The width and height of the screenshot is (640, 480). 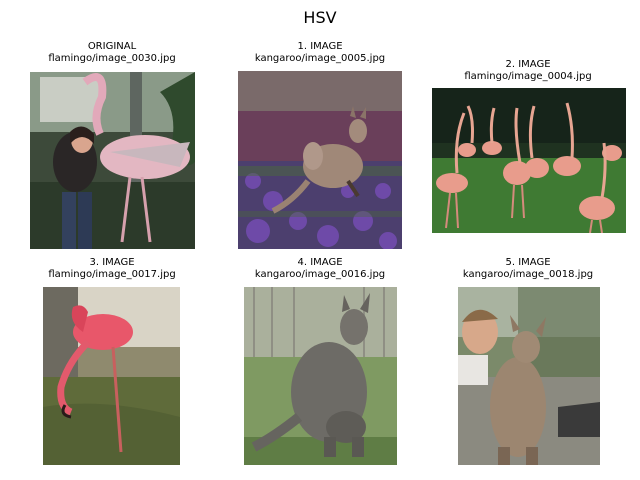 I want to click on panel-filename: flamingo/image_0004.jpg, so click(x=528, y=76).